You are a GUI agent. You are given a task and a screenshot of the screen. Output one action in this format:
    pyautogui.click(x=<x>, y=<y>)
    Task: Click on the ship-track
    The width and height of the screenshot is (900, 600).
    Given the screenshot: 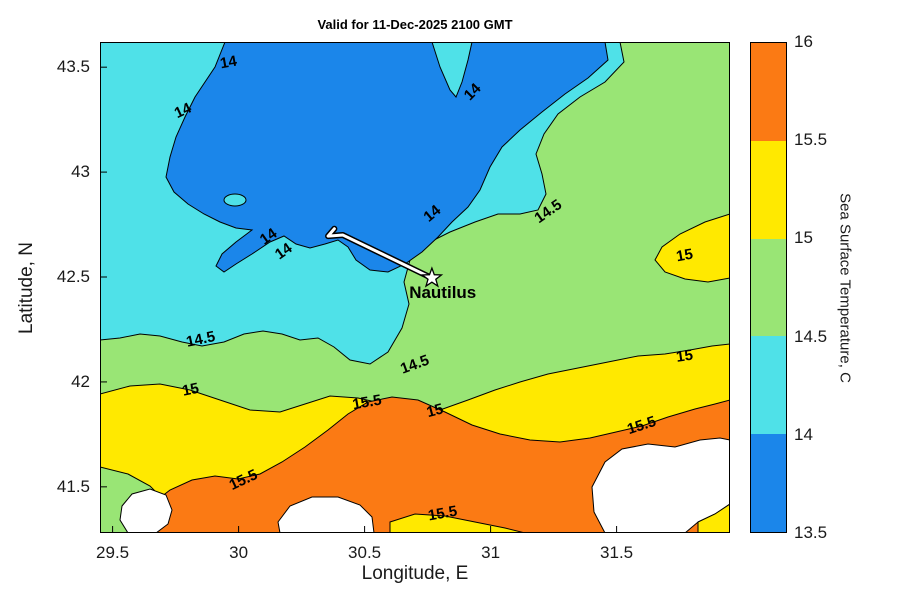 What is the action you would take?
    pyautogui.click(x=380, y=253)
    